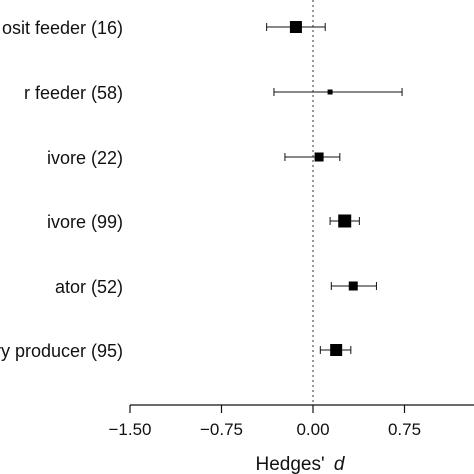  What do you see at coordinates (291, 421) in the screenshot?
I see `x-axis: −1.50 −0.75 0.00 0.75` at bounding box center [291, 421].